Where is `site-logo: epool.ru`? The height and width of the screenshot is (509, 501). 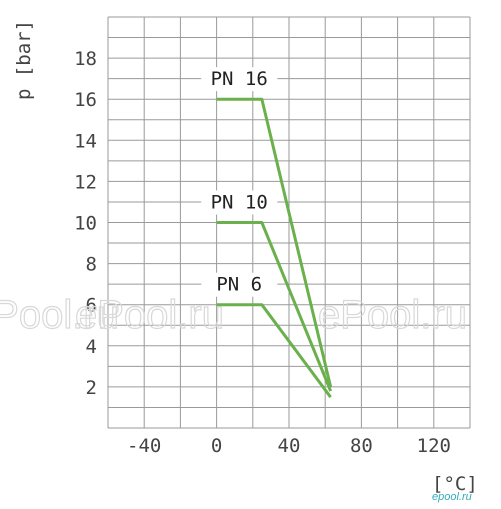
site-logo: epool.ru is located at coordinates (452, 497).